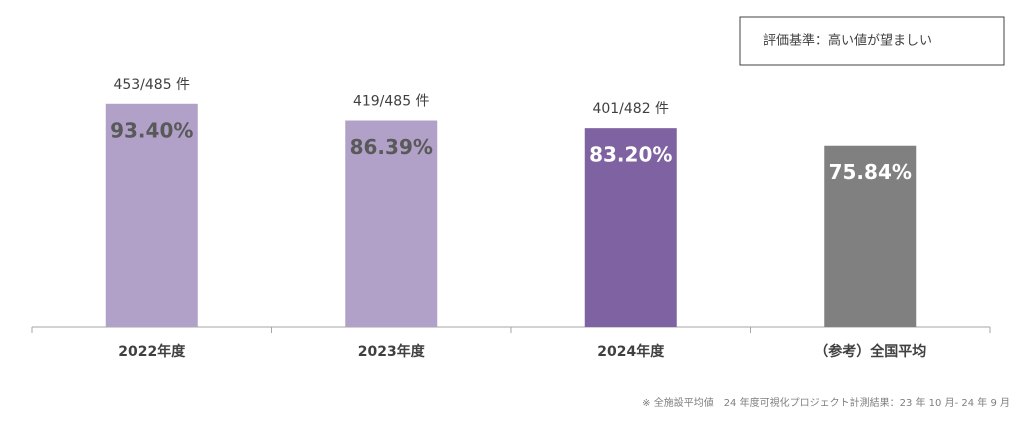  I want to click on x-tick-label: 2023年度, so click(392, 351).